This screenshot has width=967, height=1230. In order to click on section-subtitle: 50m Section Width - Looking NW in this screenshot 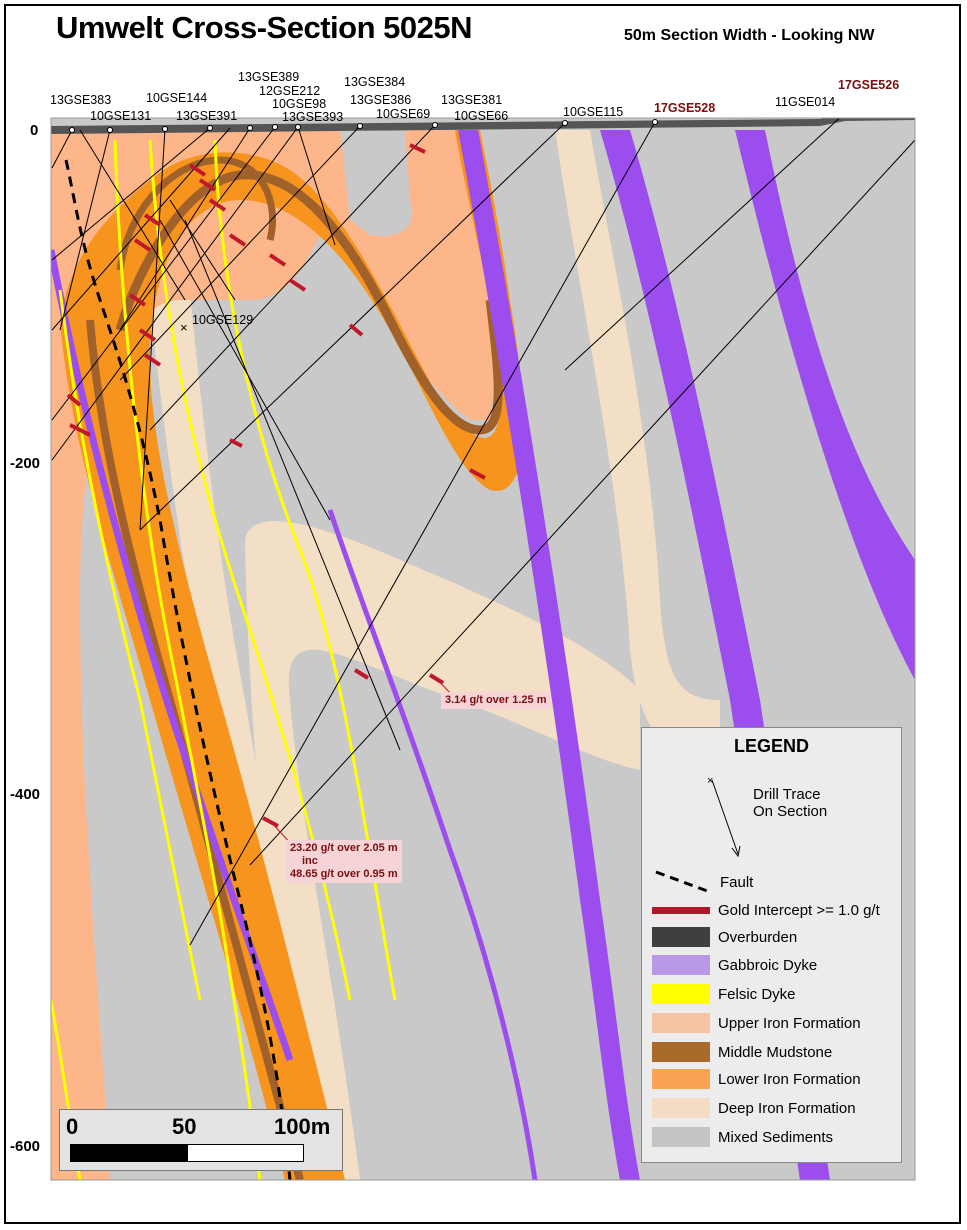, I will do `click(749, 35)`.